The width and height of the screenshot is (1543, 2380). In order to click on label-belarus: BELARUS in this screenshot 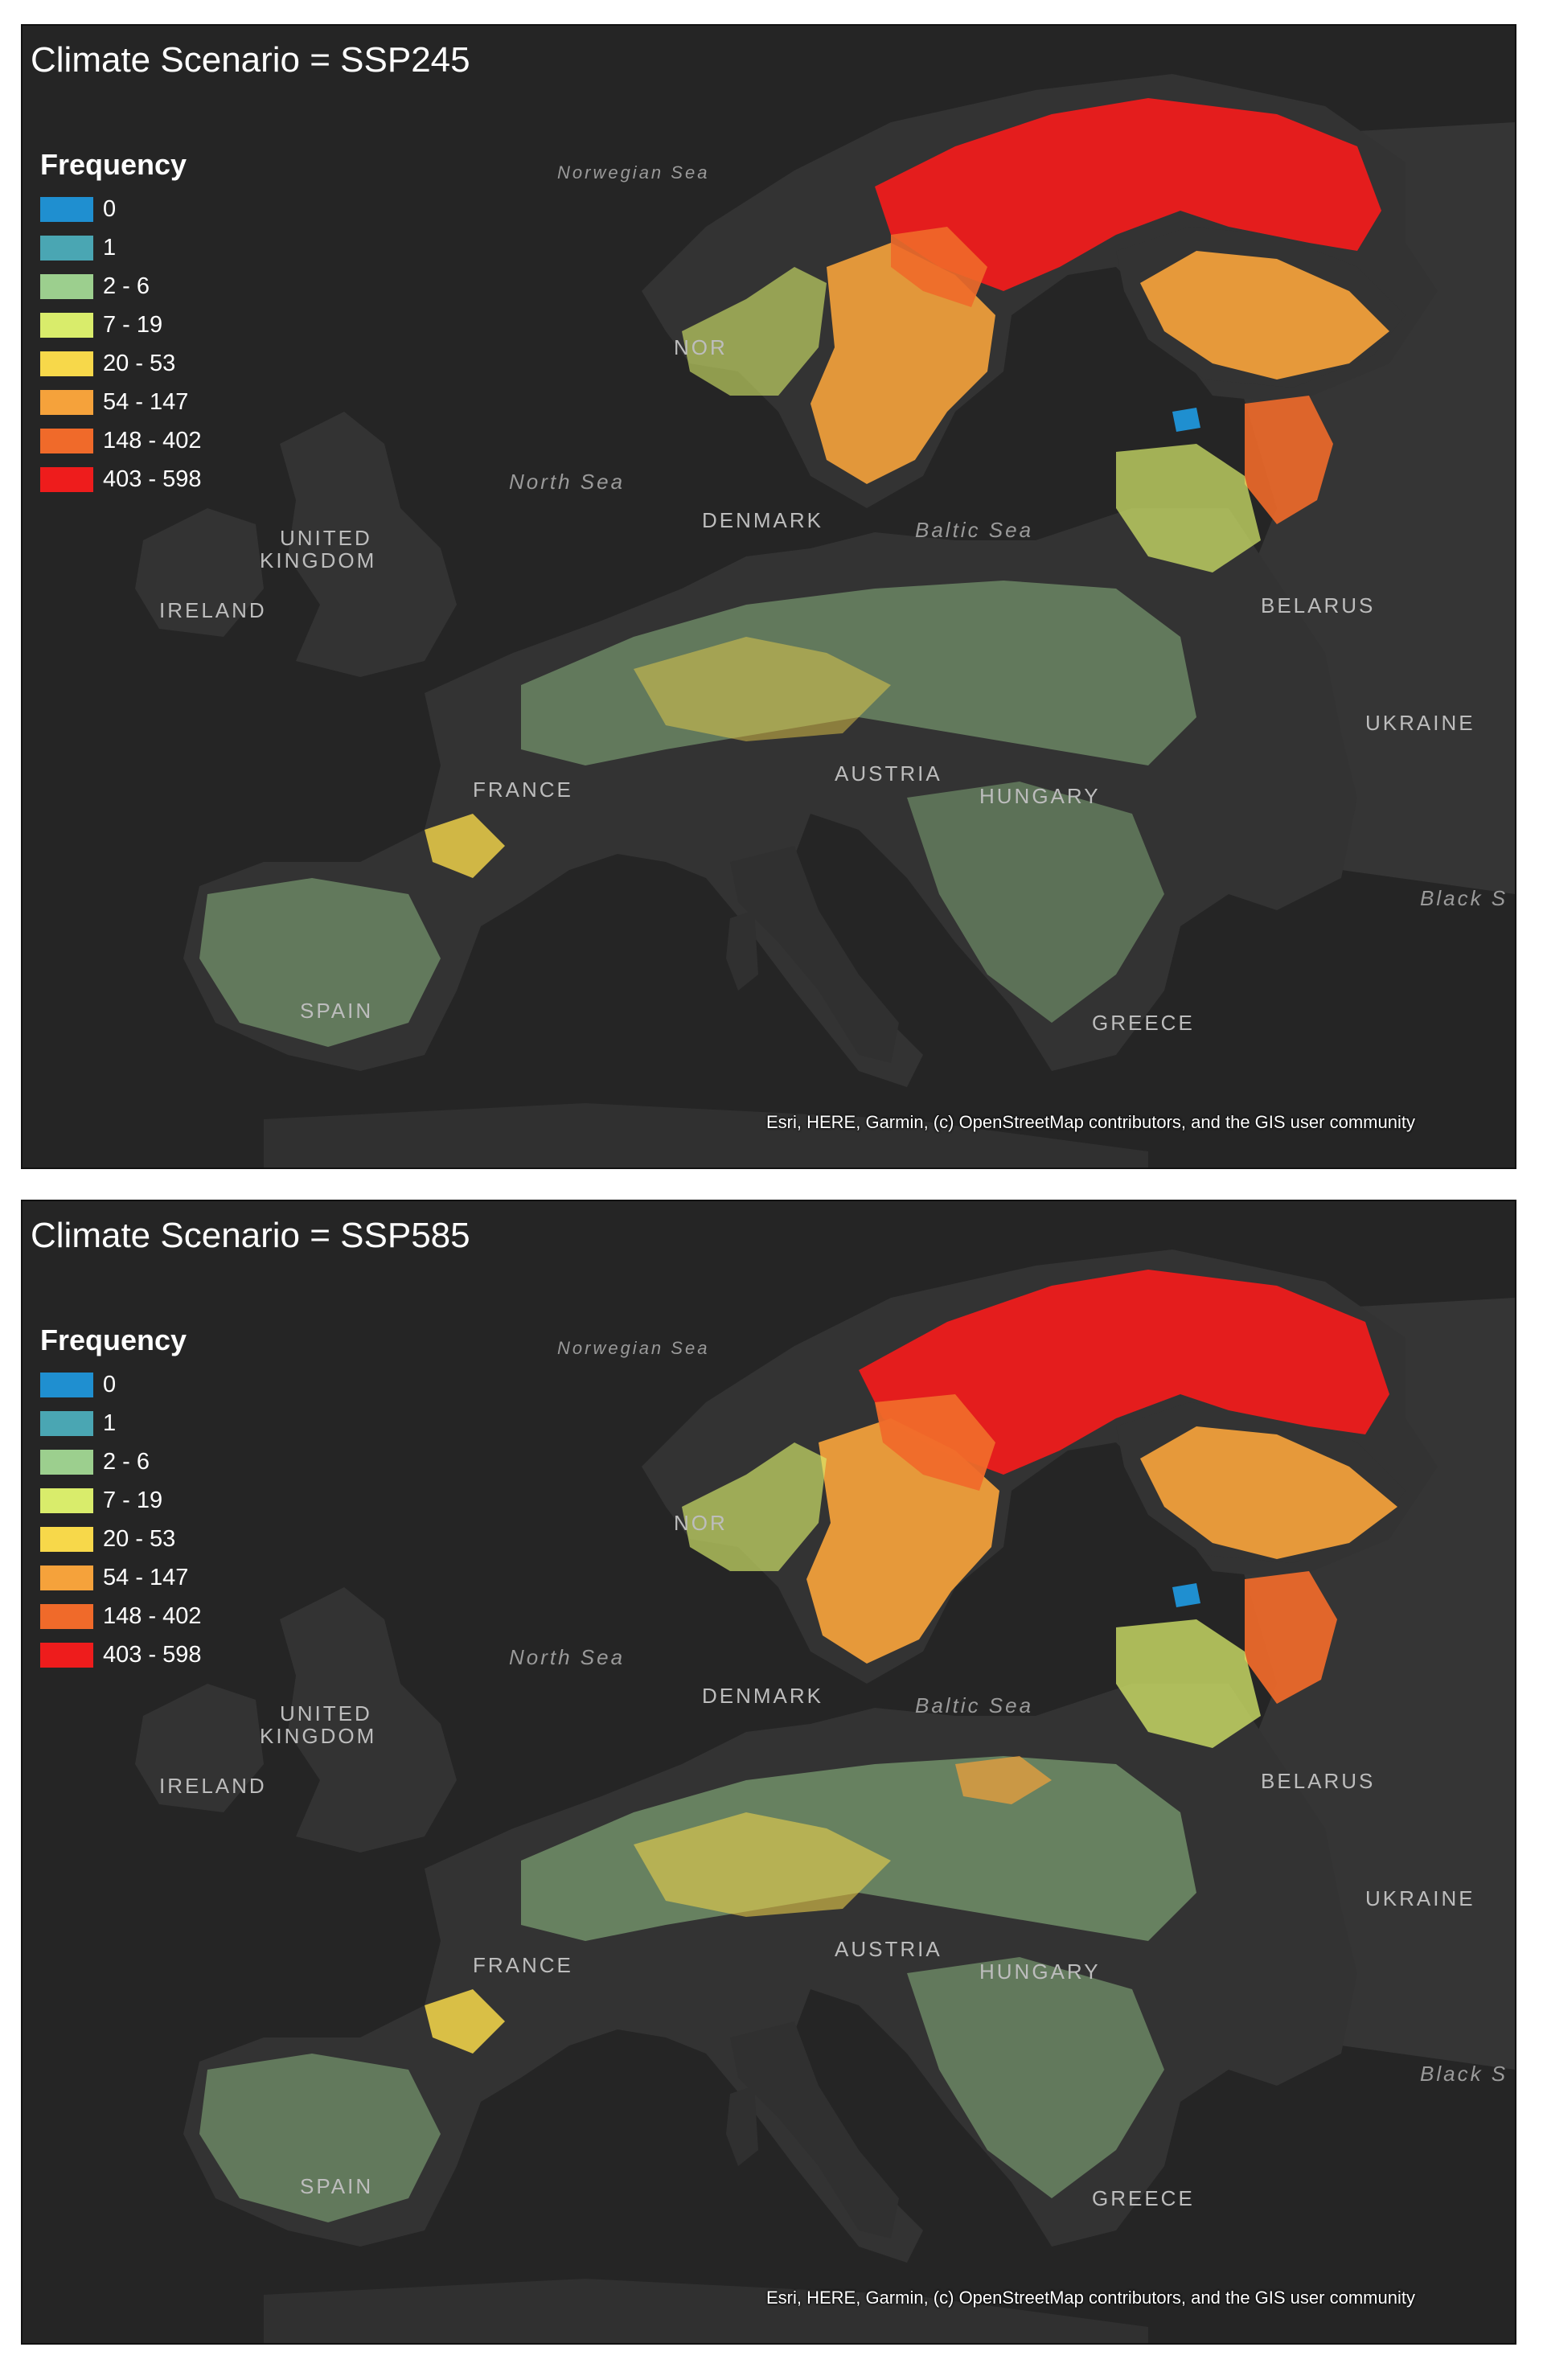, I will do `click(1318, 1781)`.